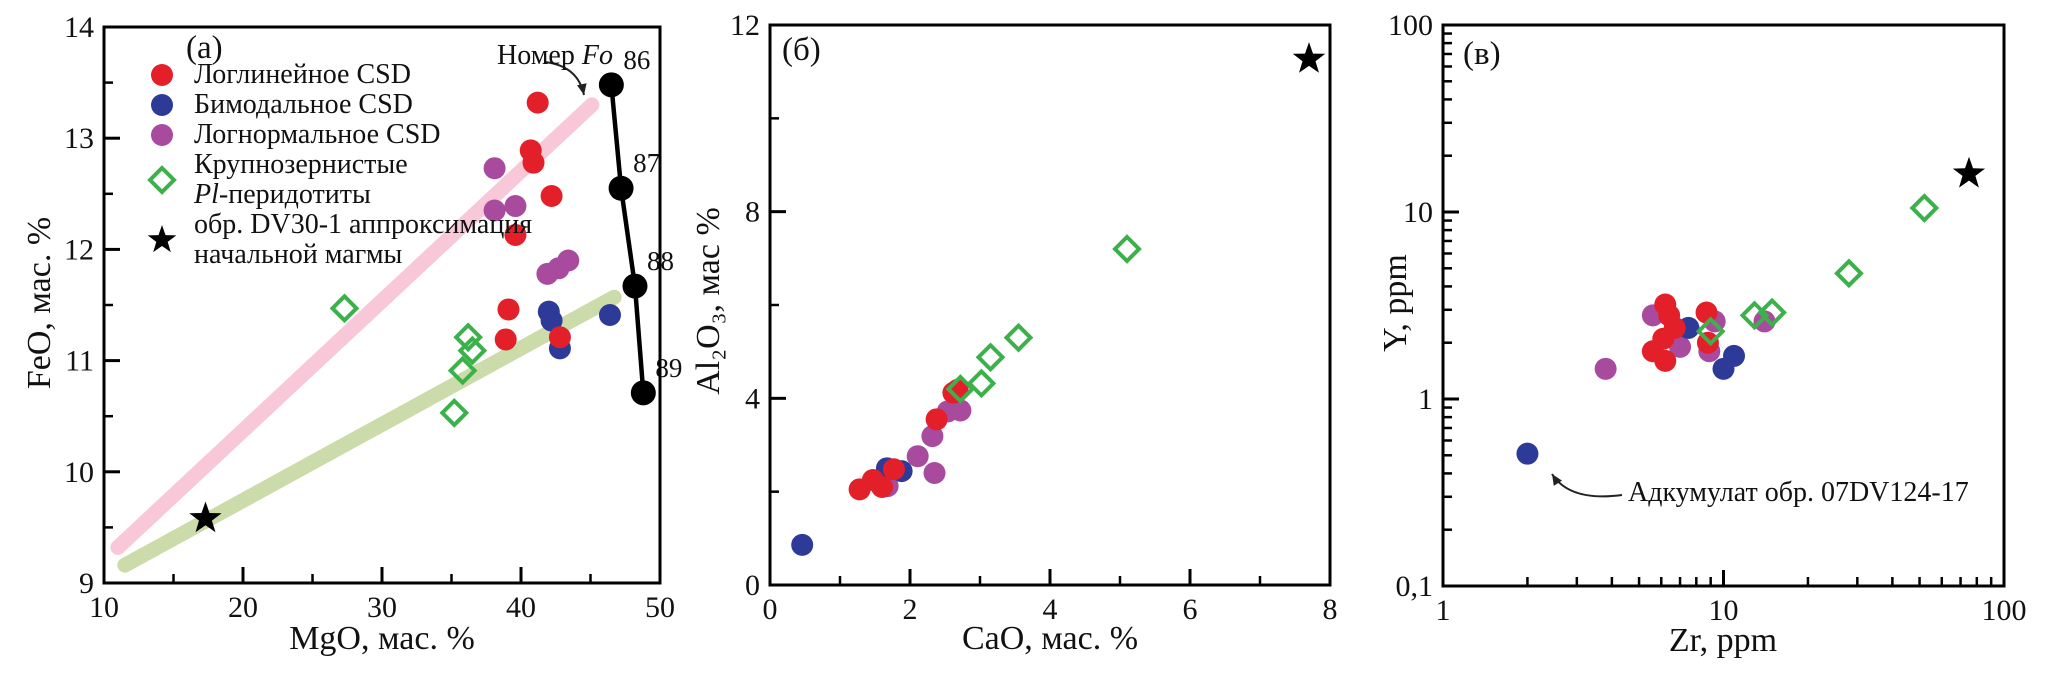  I want to click on x-tick-label: 20, so click(243, 607).